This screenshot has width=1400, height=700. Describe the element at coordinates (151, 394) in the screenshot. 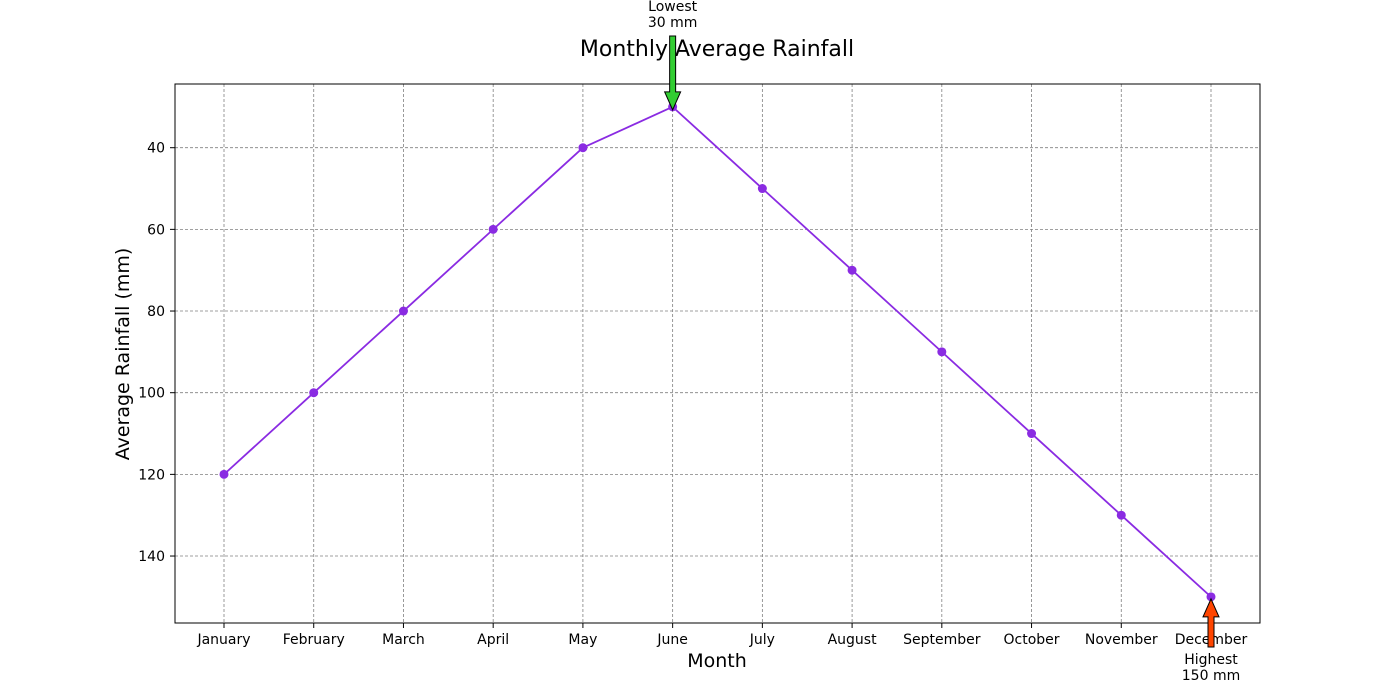

I see `y-tick-label: 100` at that location.